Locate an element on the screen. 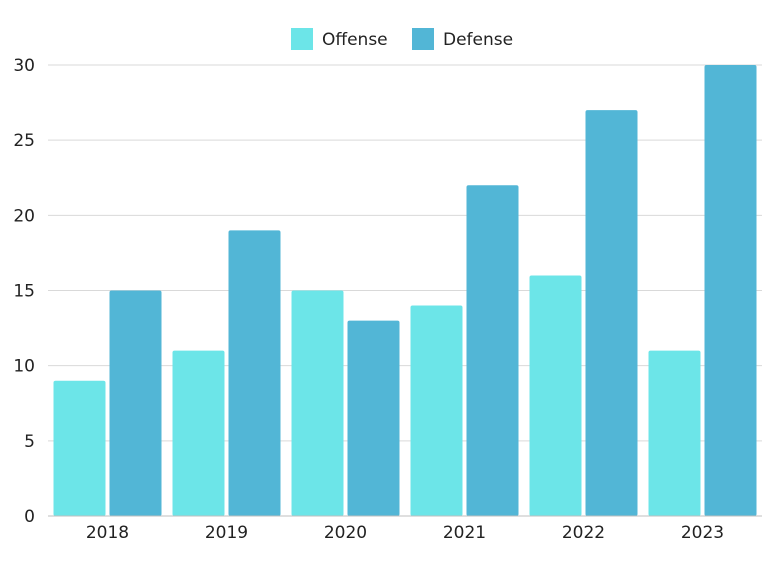 This screenshot has height=561, width=775. bar-offense-2019 is located at coordinates (198, 433).